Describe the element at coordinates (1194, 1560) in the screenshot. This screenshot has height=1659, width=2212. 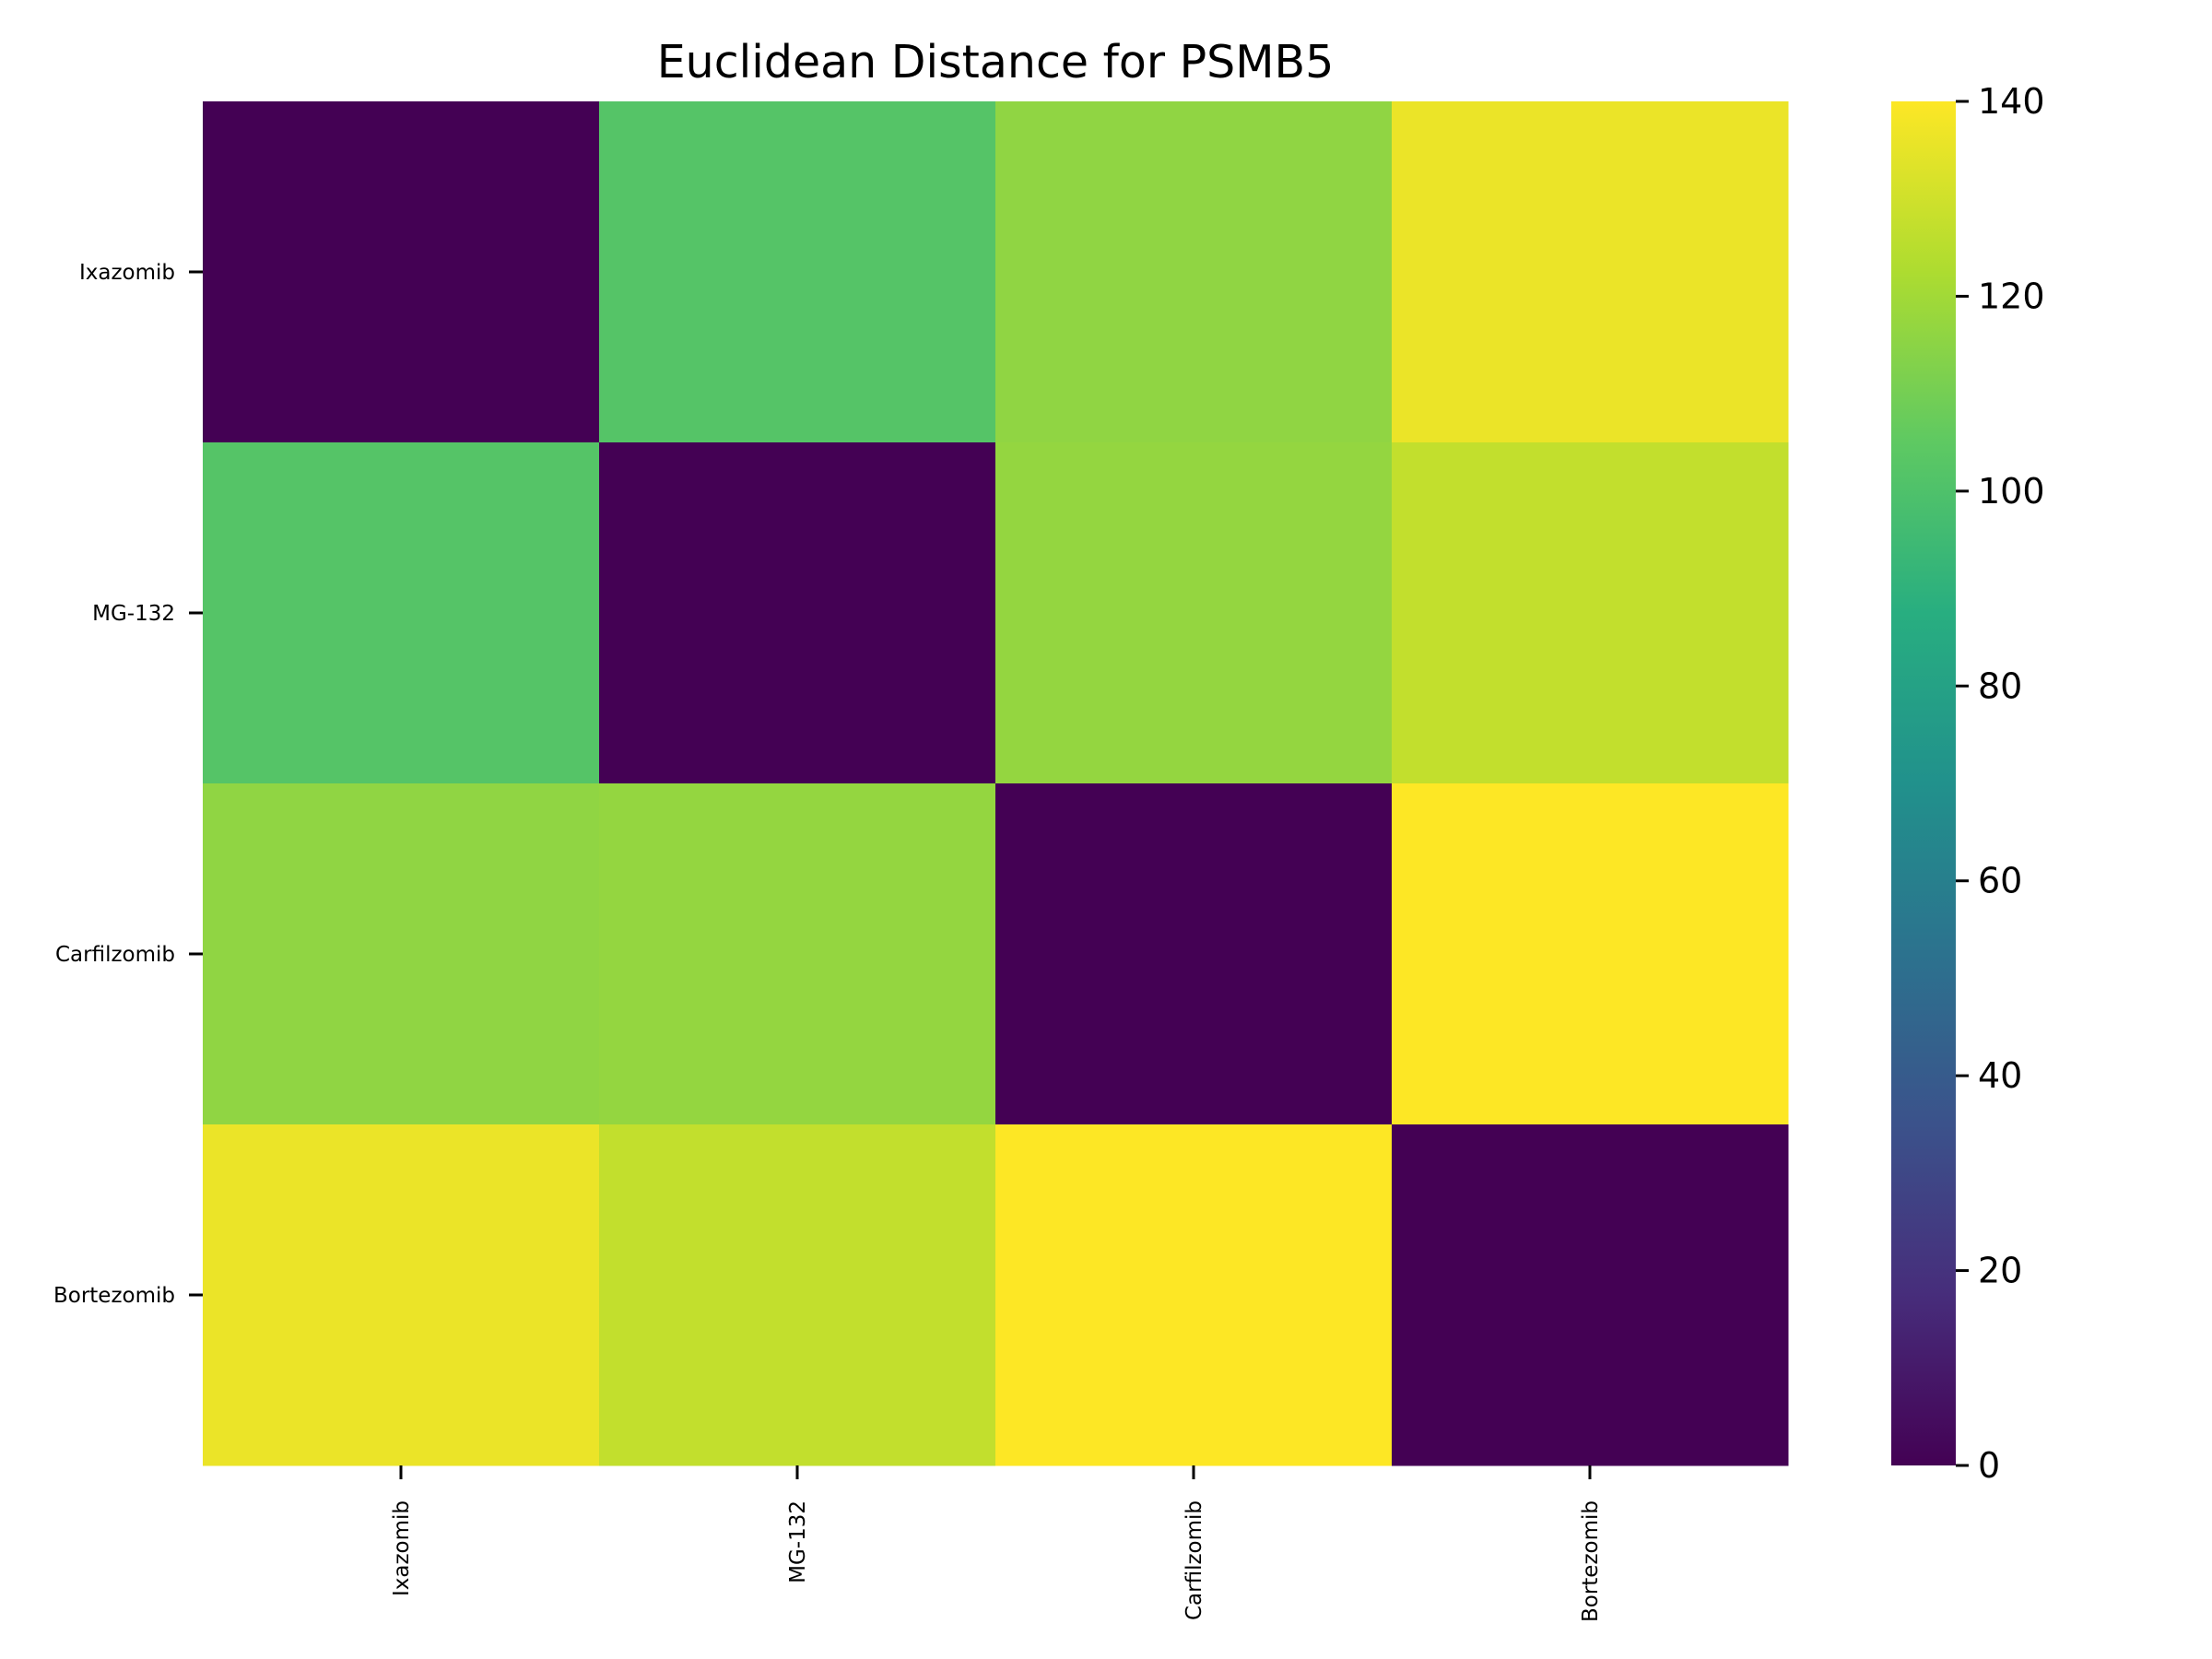
I see `x-tick-label: Carfilzomib` at that location.